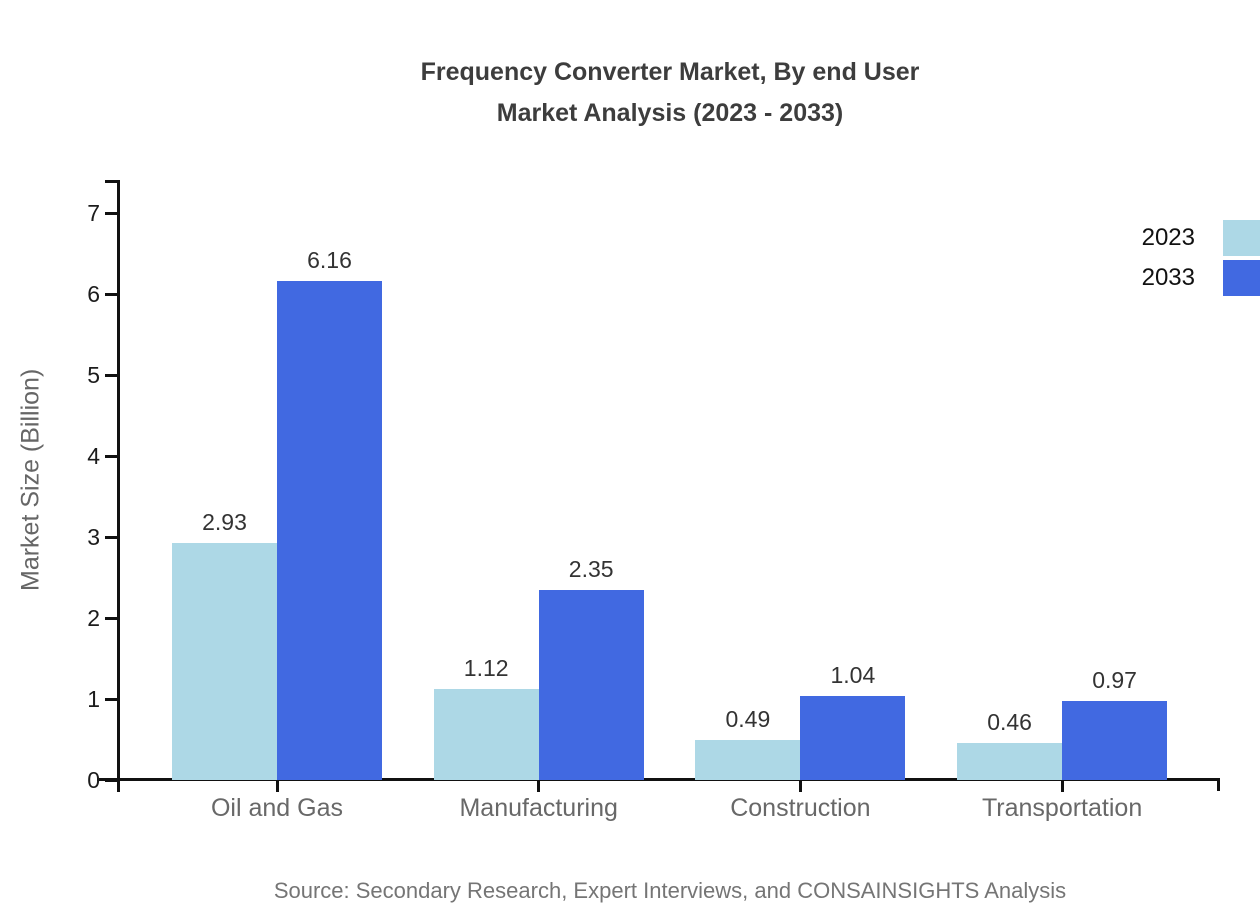 The width and height of the screenshot is (1260, 920). Describe the element at coordinates (30, 480) in the screenshot. I see `y-axis-title: Market Size (Billion)` at that location.